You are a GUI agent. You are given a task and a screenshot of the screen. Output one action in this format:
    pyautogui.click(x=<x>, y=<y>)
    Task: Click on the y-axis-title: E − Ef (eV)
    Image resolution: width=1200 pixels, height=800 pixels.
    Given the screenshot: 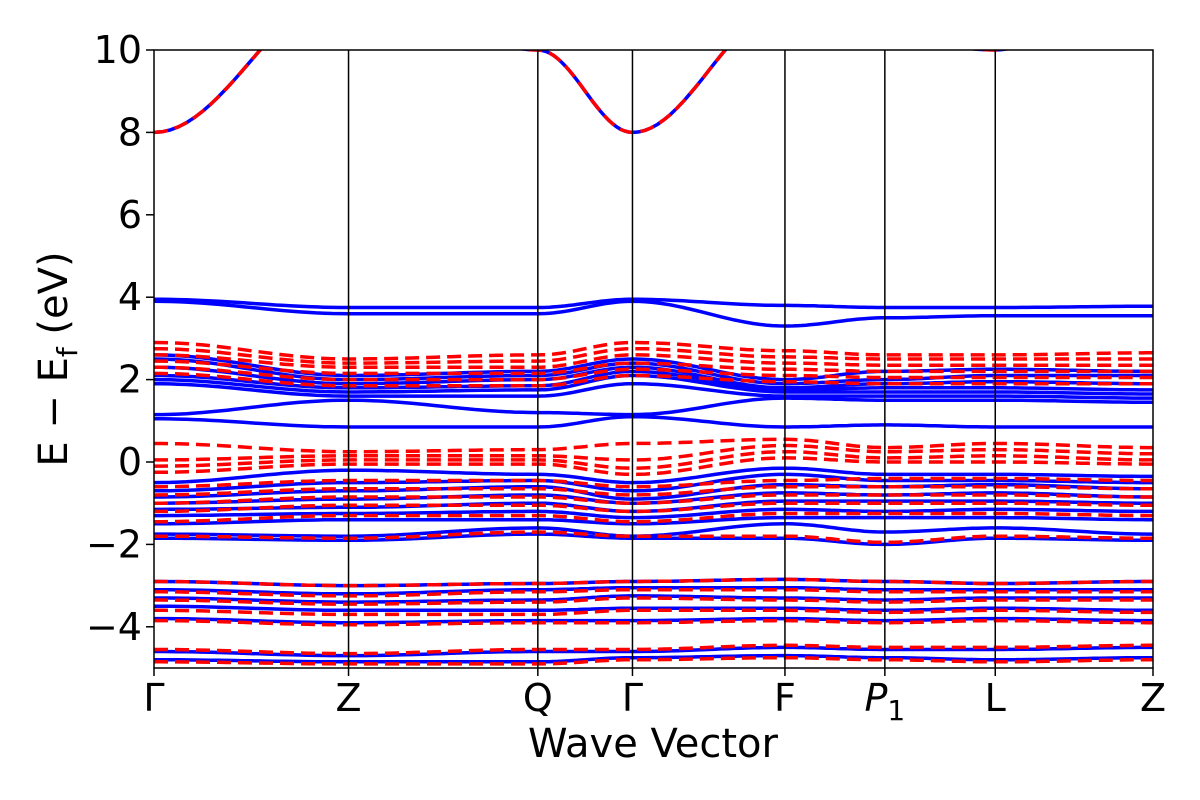 What is the action you would take?
    pyautogui.click(x=57, y=358)
    